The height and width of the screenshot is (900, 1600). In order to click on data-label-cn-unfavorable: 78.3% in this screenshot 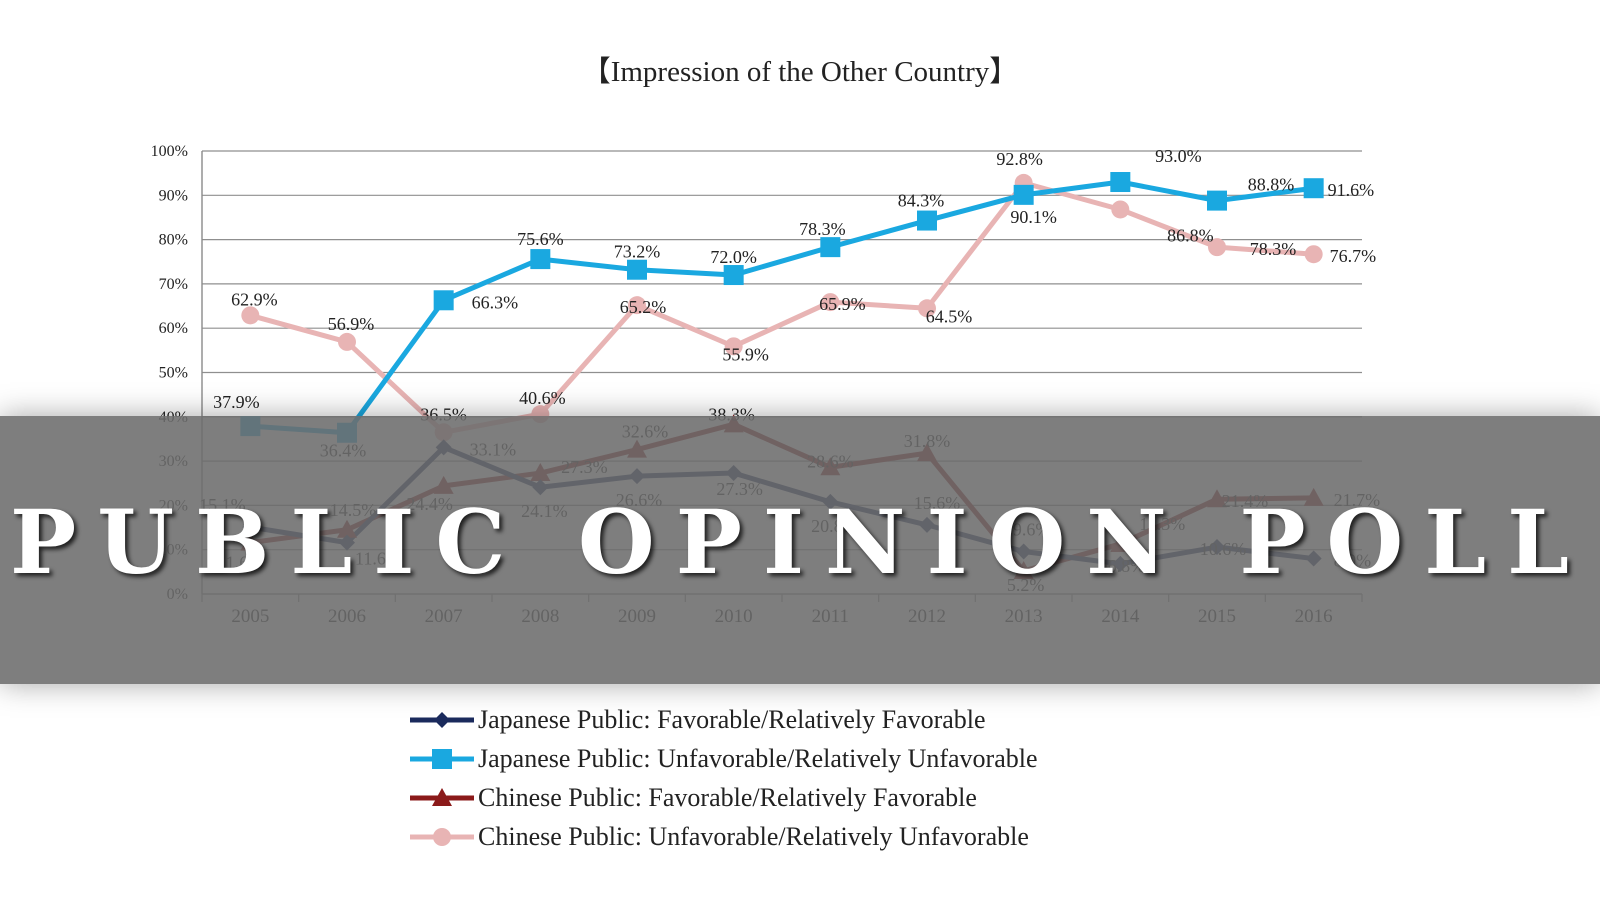, I will do `click(1273, 249)`.